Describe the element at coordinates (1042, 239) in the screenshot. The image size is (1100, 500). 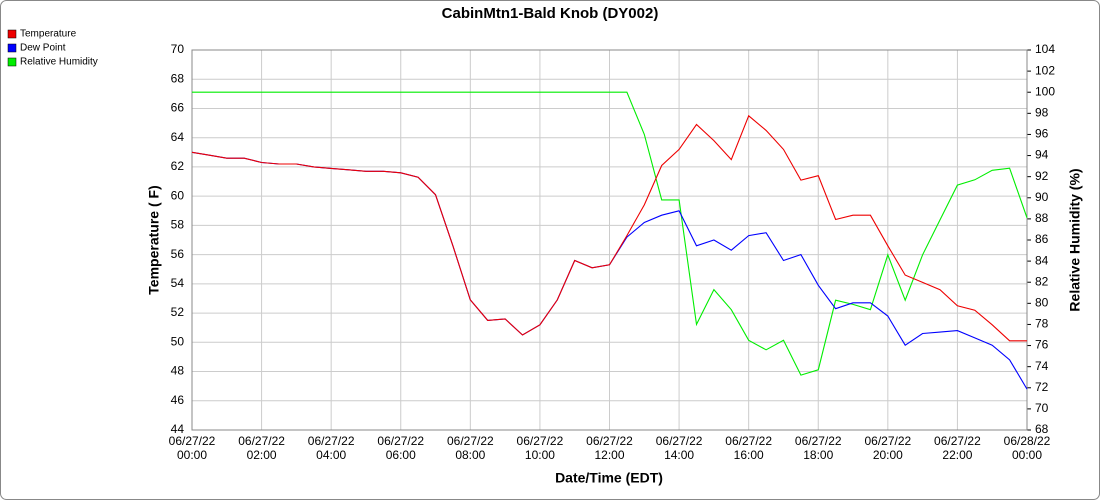
I see `y2-tick-label: 86` at that location.